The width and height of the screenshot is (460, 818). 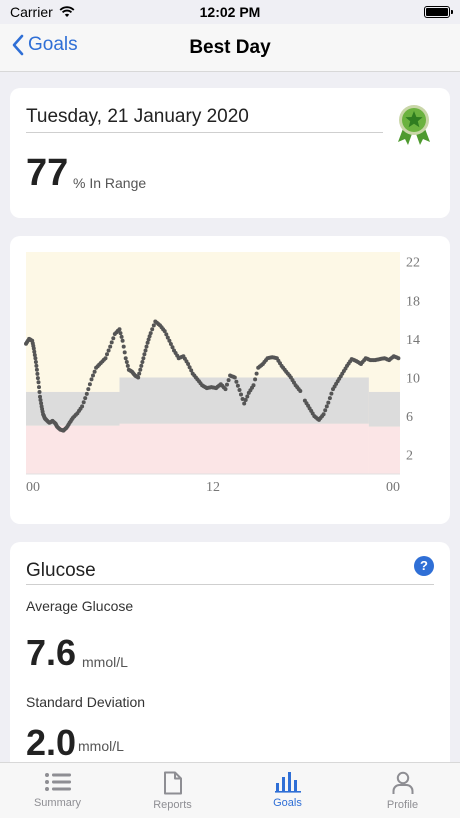 I want to click on tab-label: Profile, so click(x=402, y=805).